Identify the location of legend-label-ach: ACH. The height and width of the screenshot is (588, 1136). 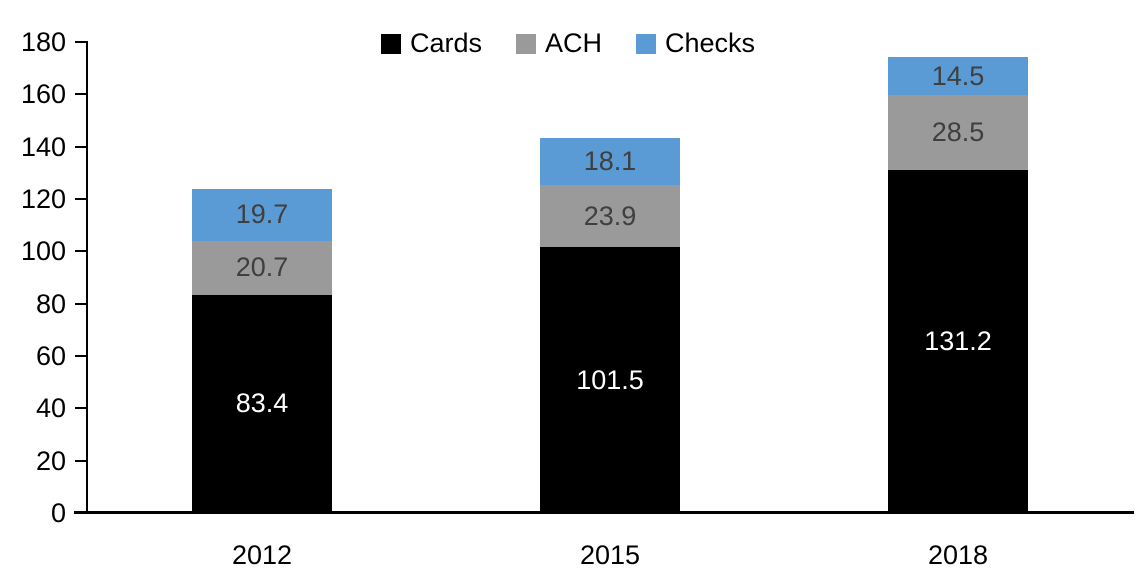
(573, 43).